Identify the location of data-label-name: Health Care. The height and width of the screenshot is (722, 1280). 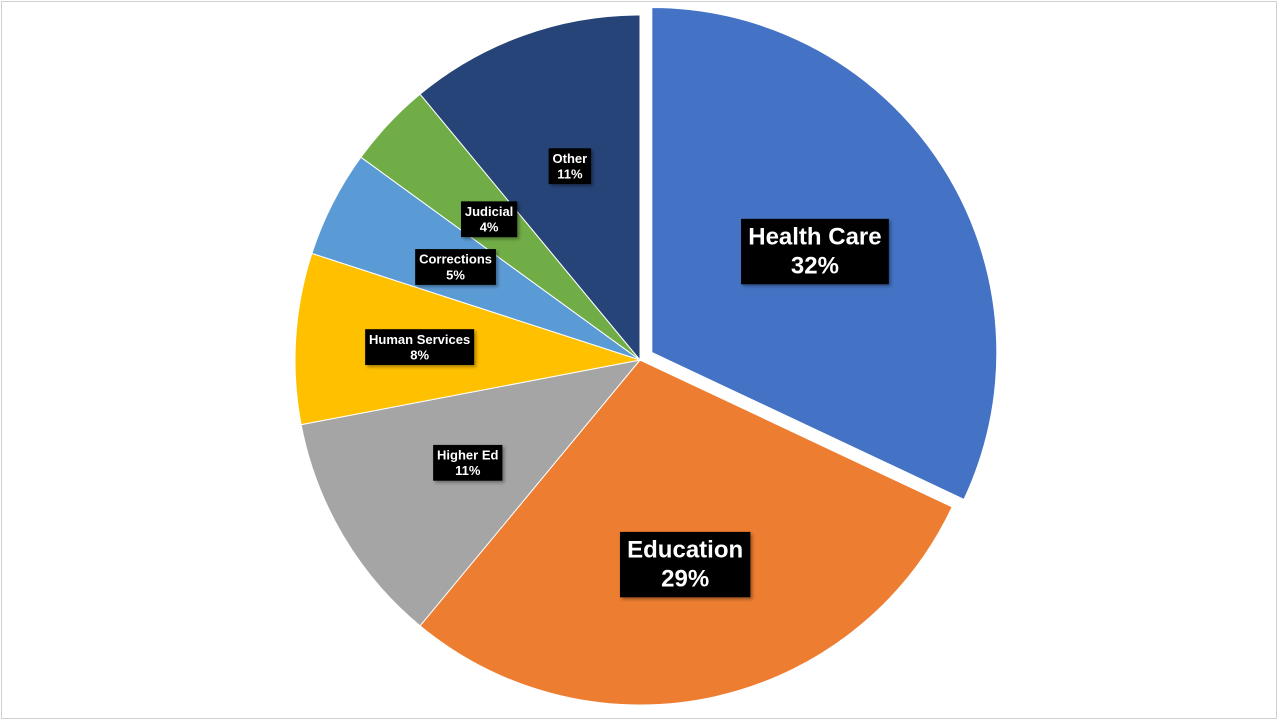
(814, 237).